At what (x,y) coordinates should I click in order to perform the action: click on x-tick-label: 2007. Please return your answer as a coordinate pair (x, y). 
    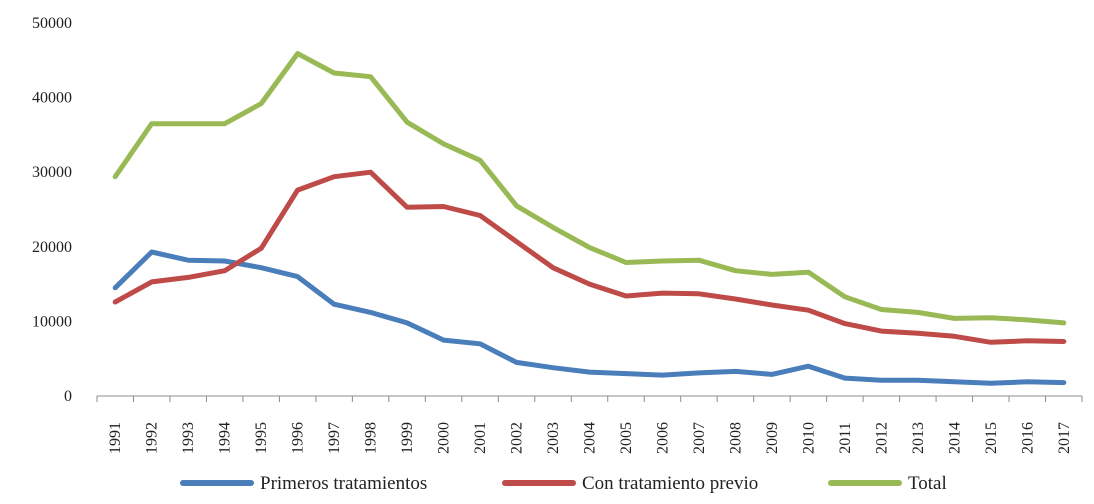
    Looking at the image, I should click on (699, 438).